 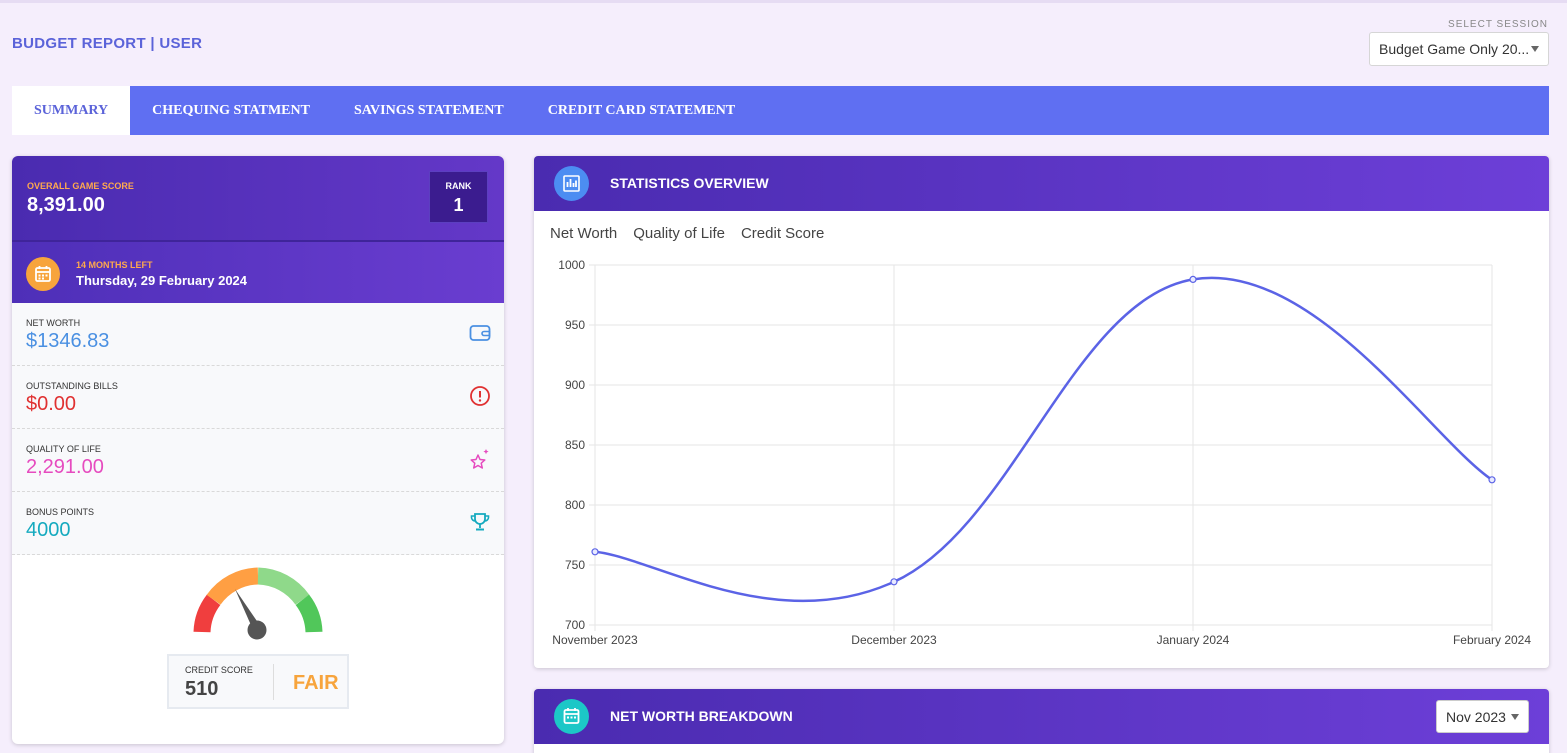 I want to click on trophy-icon, so click(x=480, y=522).